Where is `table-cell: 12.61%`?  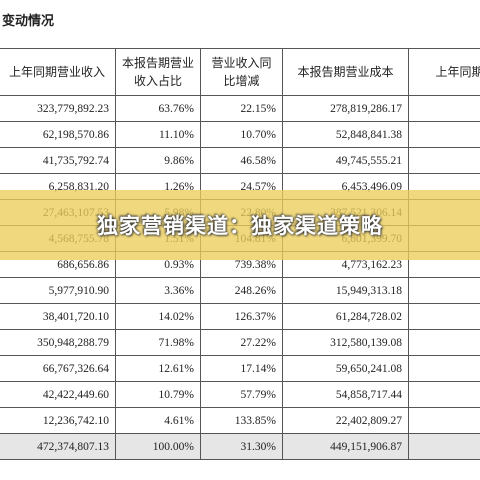 table-cell: 12.61% is located at coordinates (158, 368).